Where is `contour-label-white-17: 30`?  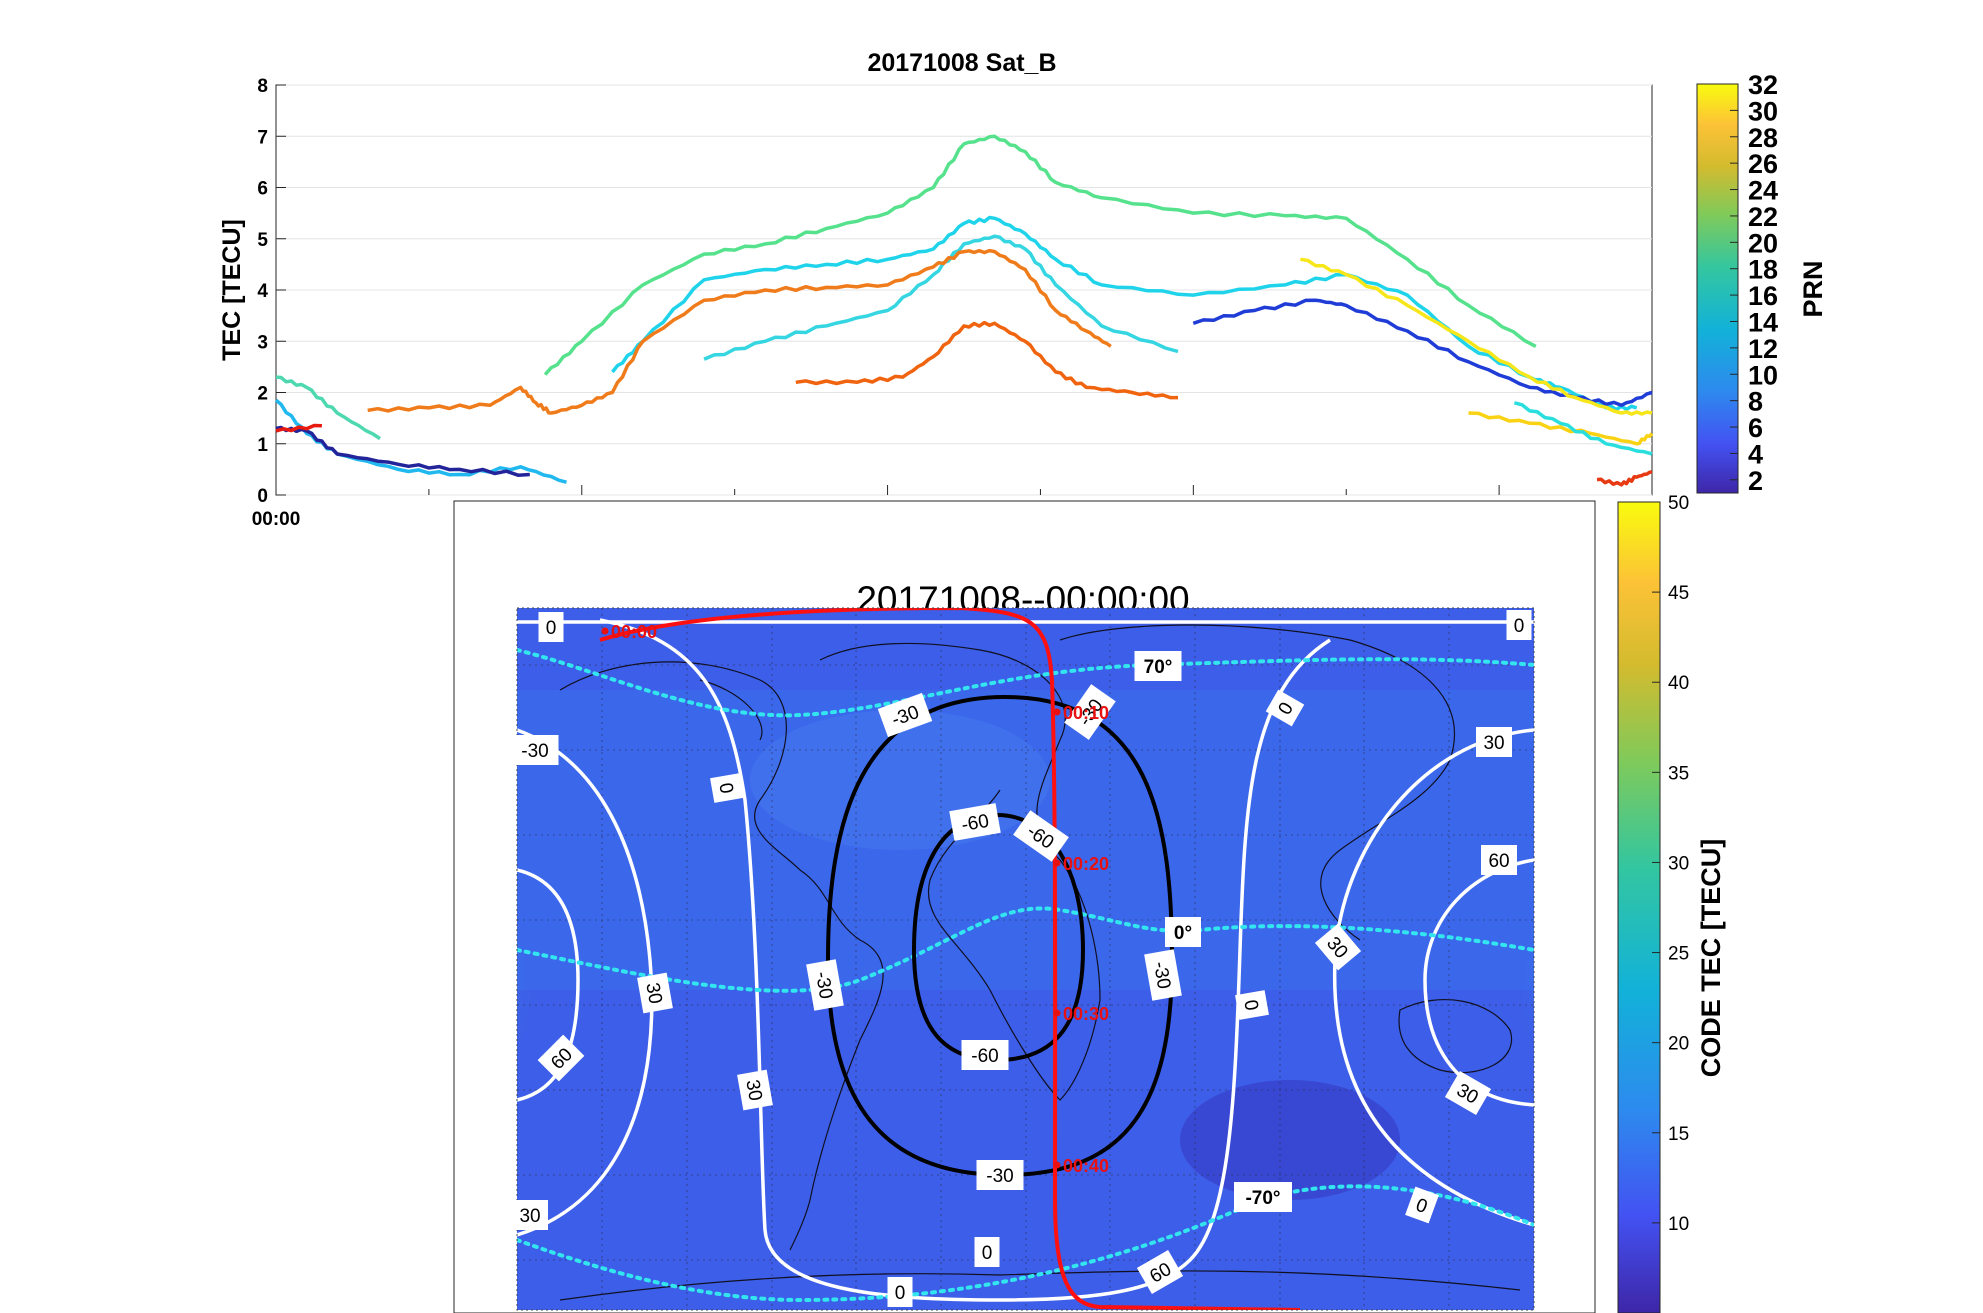 contour-label-white-17: 30 is located at coordinates (530, 1215).